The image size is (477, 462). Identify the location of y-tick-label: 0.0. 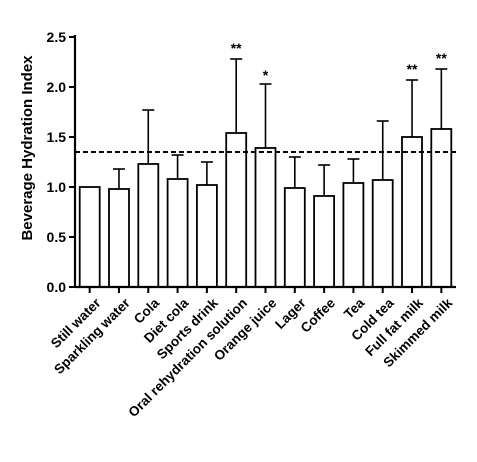
(57, 287).